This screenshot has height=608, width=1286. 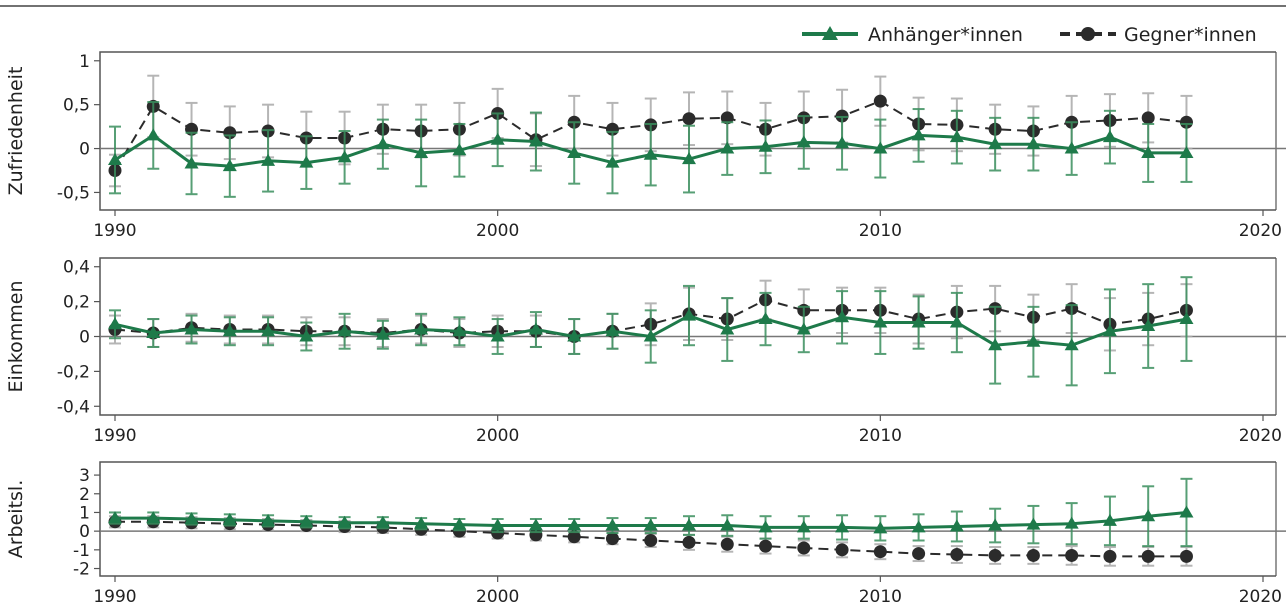 What do you see at coordinates (945, 35) in the screenshot?
I see `legend-label-supporters: Anhänger*innen` at bounding box center [945, 35].